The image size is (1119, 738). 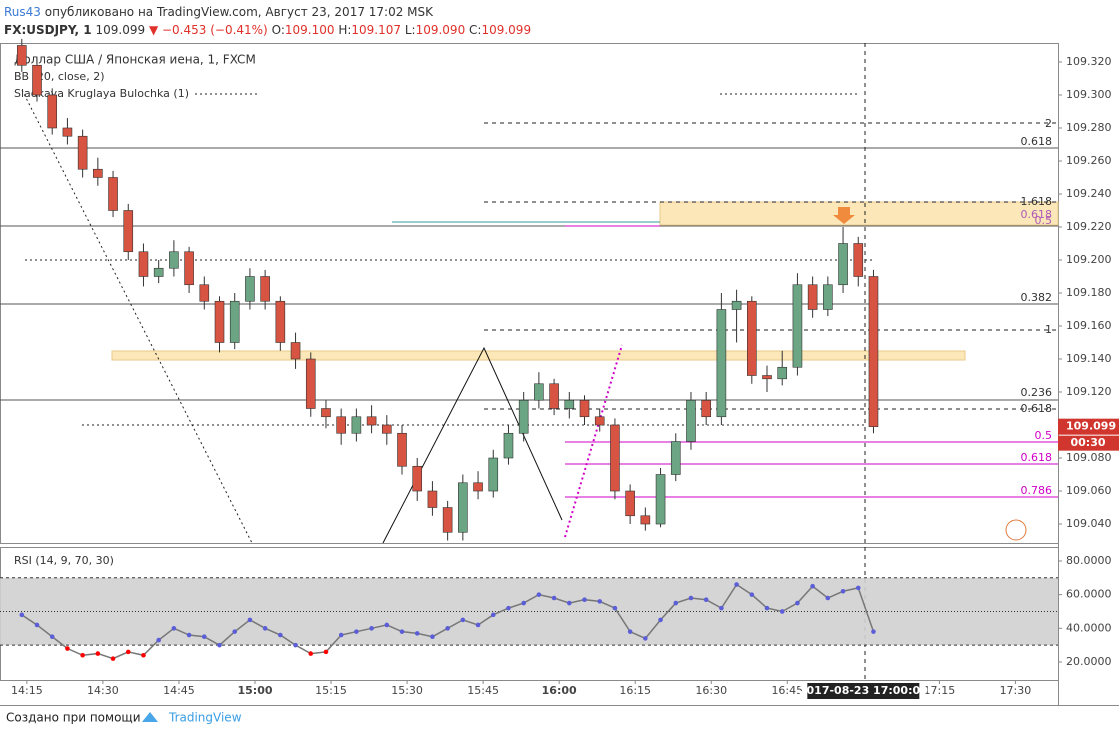 What do you see at coordinates (48, 30) in the screenshot?
I see `symbol: FX:USDJPY, 1` at bounding box center [48, 30].